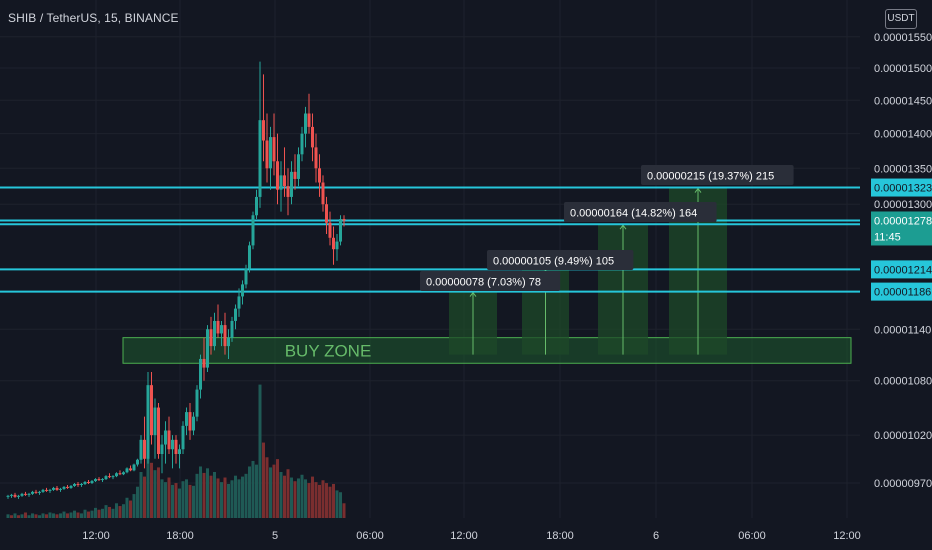  What do you see at coordinates (903, 382) in the screenshot?
I see `price-tick-label: 0.00001080` at bounding box center [903, 382].